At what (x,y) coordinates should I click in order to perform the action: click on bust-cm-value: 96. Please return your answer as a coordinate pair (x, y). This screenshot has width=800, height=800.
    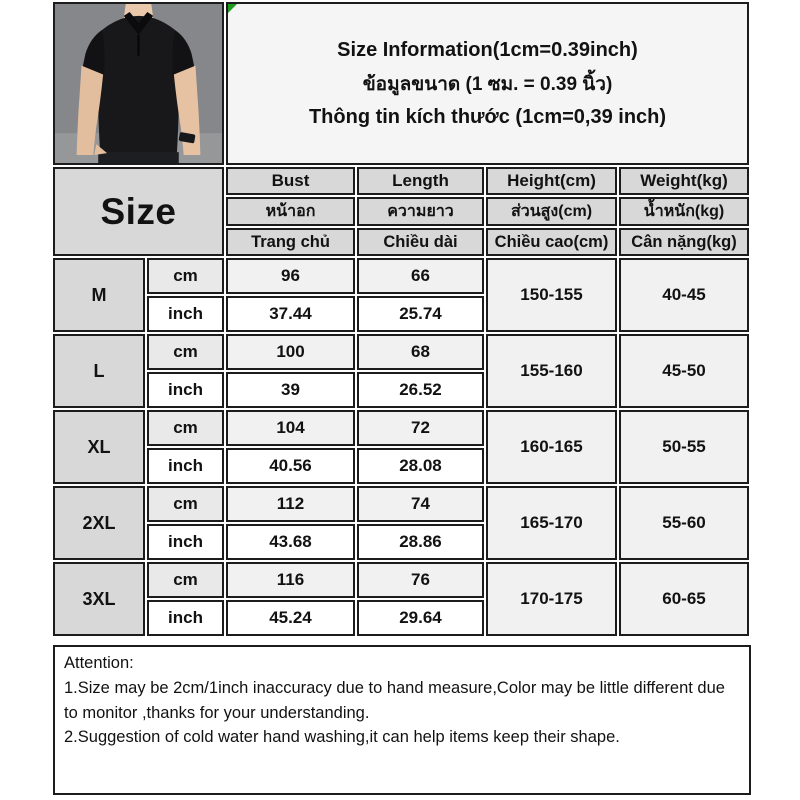
    Looking at the image, I should click on (290, 276).